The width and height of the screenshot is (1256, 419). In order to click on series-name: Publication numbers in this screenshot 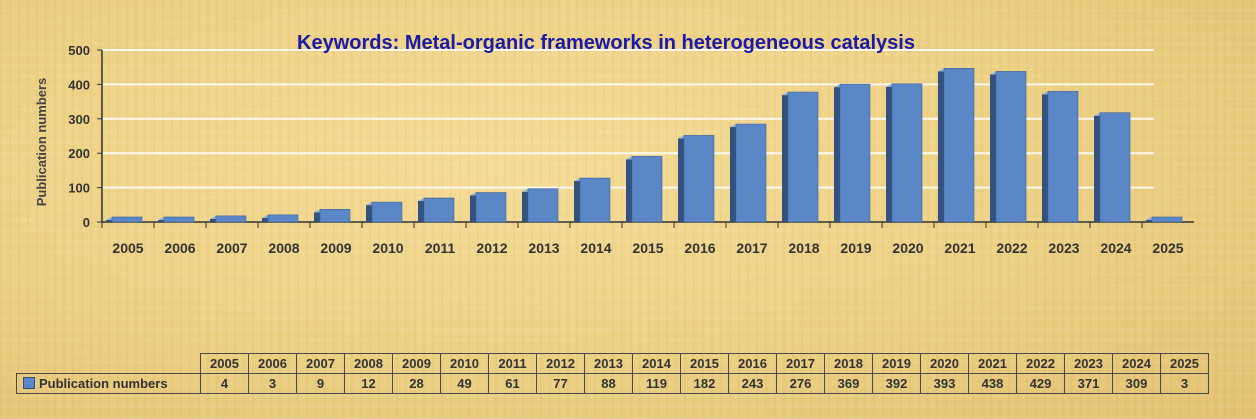, I will do `click(103, 383)`.